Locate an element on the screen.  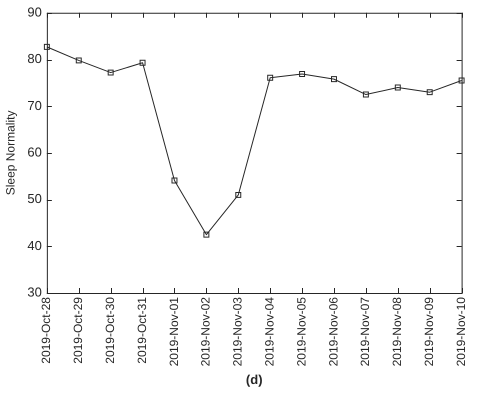
x-tick-label: 2019-Oct-31 is located at coordinates (141, 330).